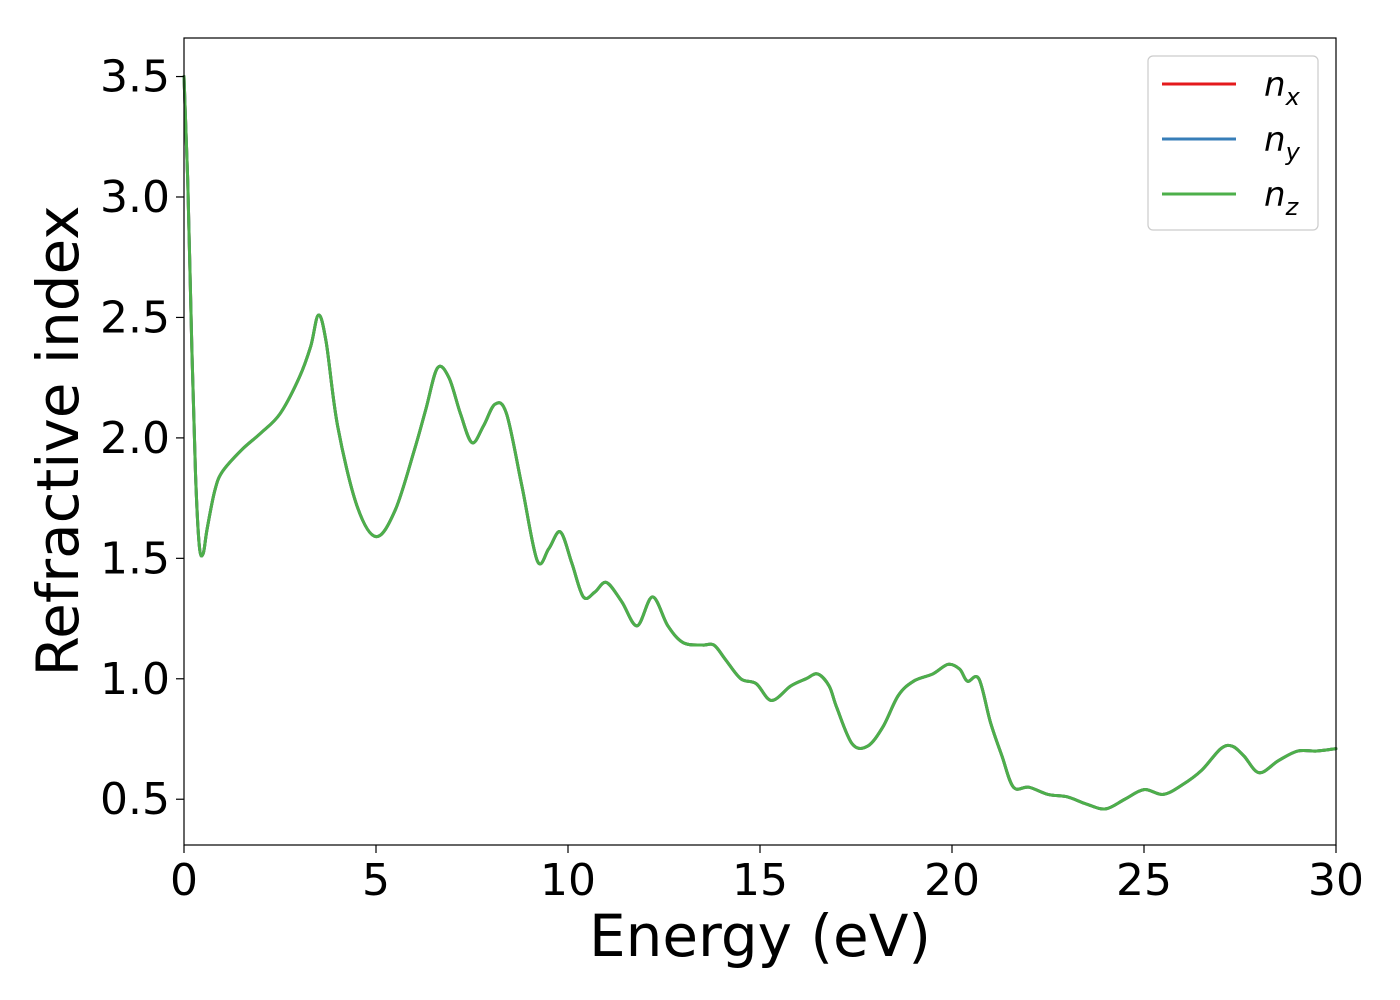 This screenshot has width=1400, height=1000. What do you see at coordinates (760, 936) in the screenshot?
I see `x-axis-label: Energy (eV)` at bounding box center [760, 936].